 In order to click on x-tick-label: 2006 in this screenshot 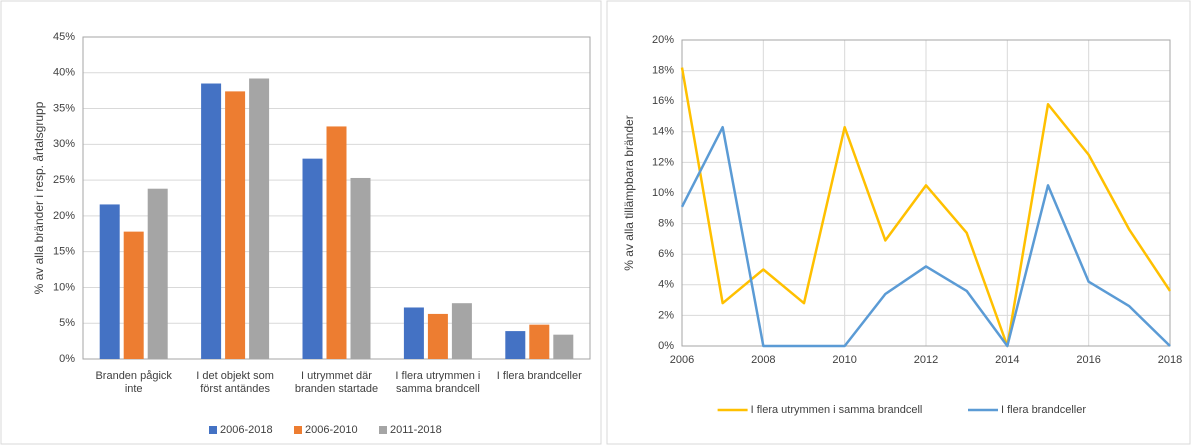, I will do `click(682, 360)`.